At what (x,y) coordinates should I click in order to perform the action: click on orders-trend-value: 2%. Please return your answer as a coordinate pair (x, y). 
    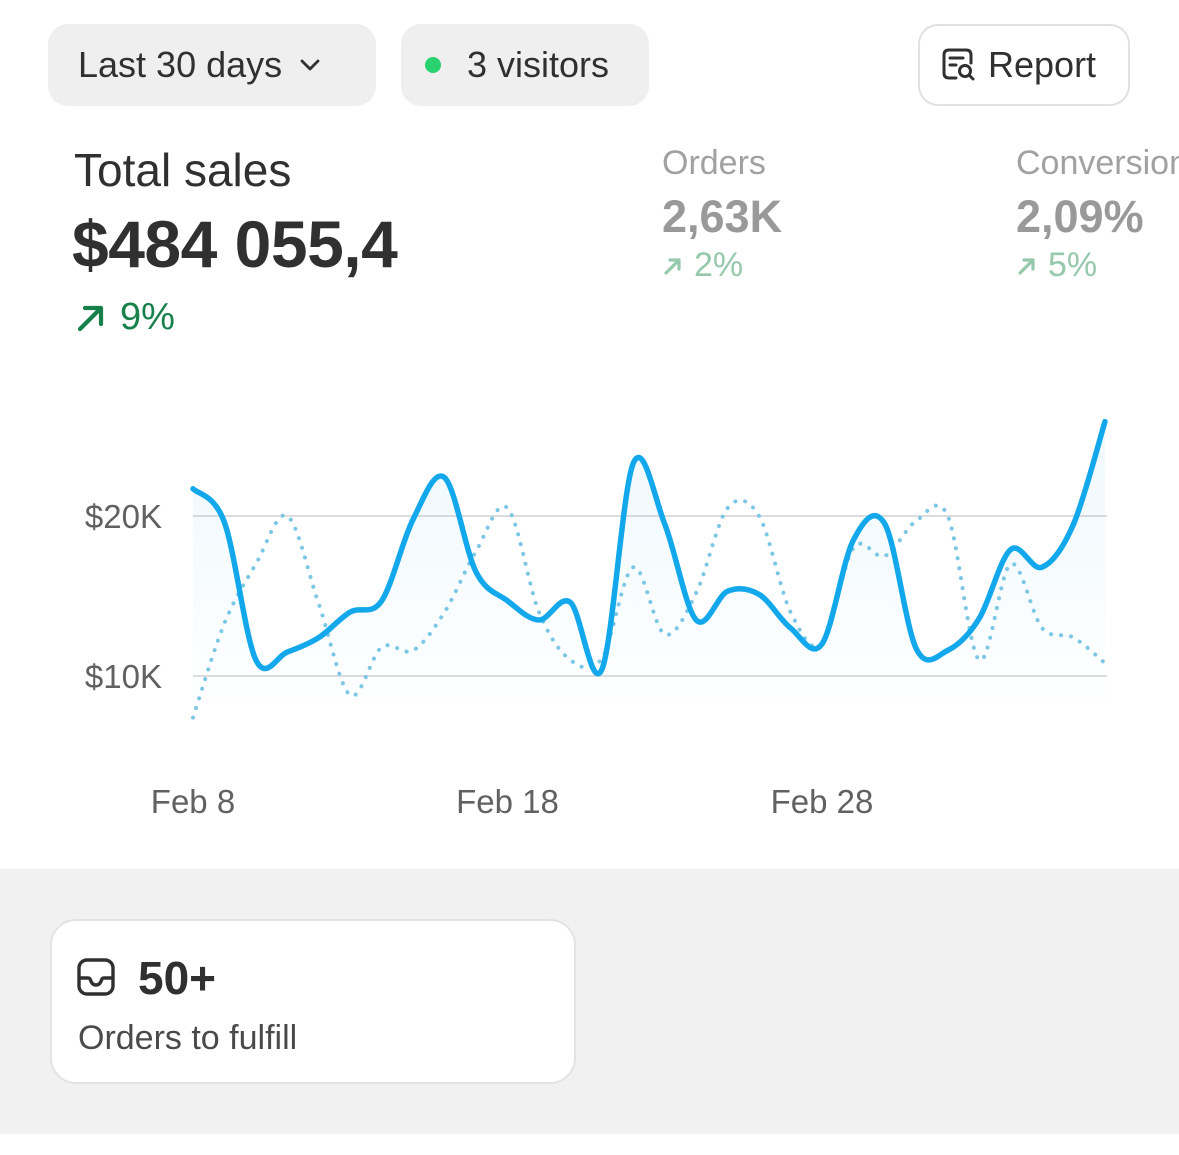
    Looking at the image, I should click on (719, 265).